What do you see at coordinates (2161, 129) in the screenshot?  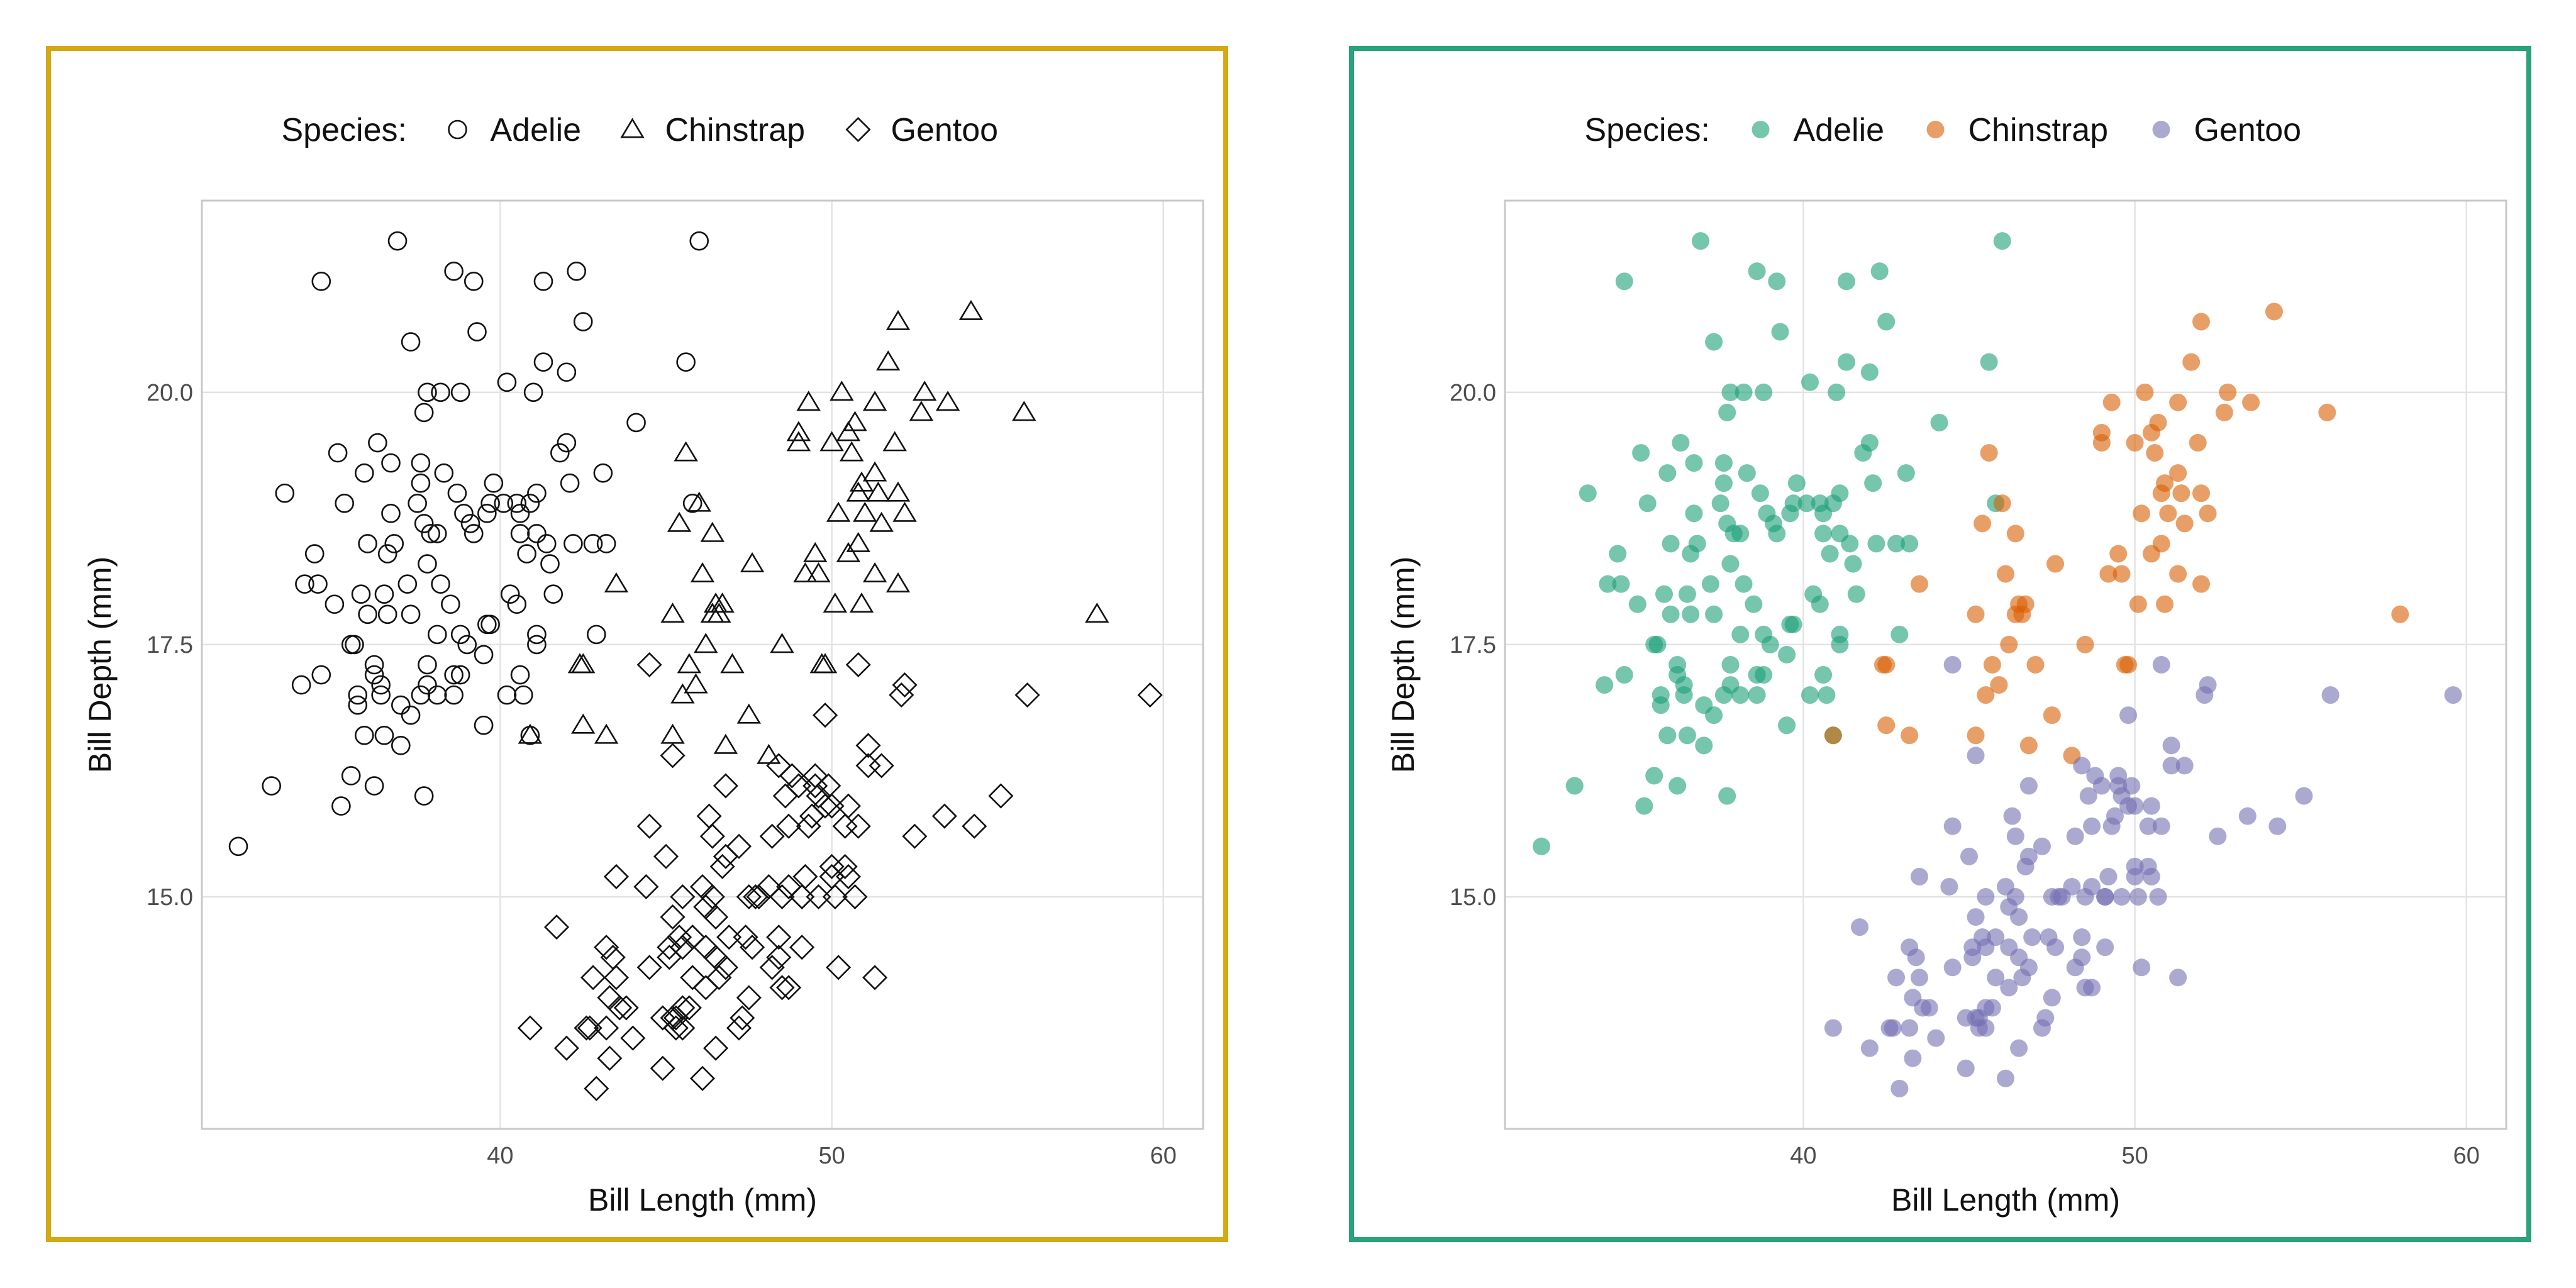 I see `legend-key-gentoo` at bounding box center [2161, 129].